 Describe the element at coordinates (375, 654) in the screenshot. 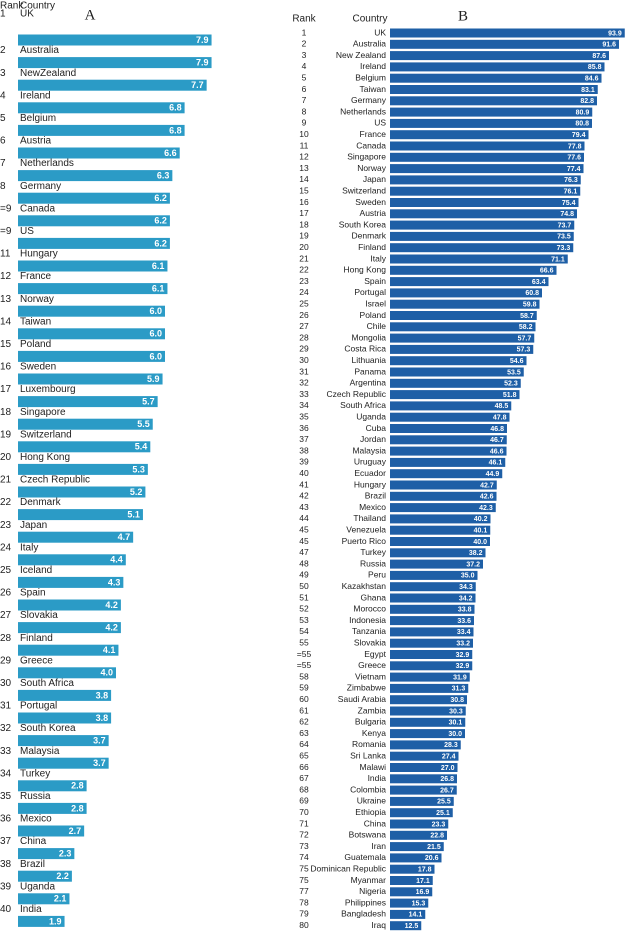

I see `country-label: Egypt` at that location.